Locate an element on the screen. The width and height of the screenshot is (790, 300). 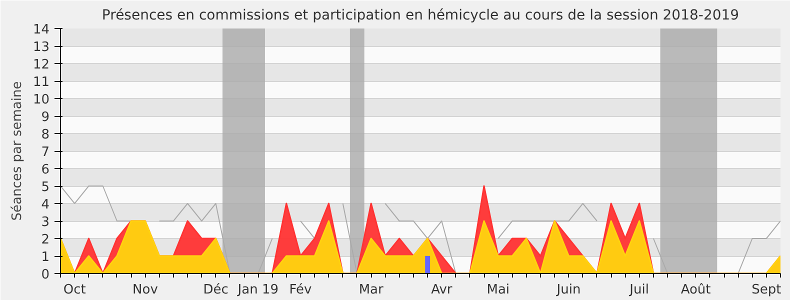
x-tick-label: Sept is located at coordinates (767, 290).